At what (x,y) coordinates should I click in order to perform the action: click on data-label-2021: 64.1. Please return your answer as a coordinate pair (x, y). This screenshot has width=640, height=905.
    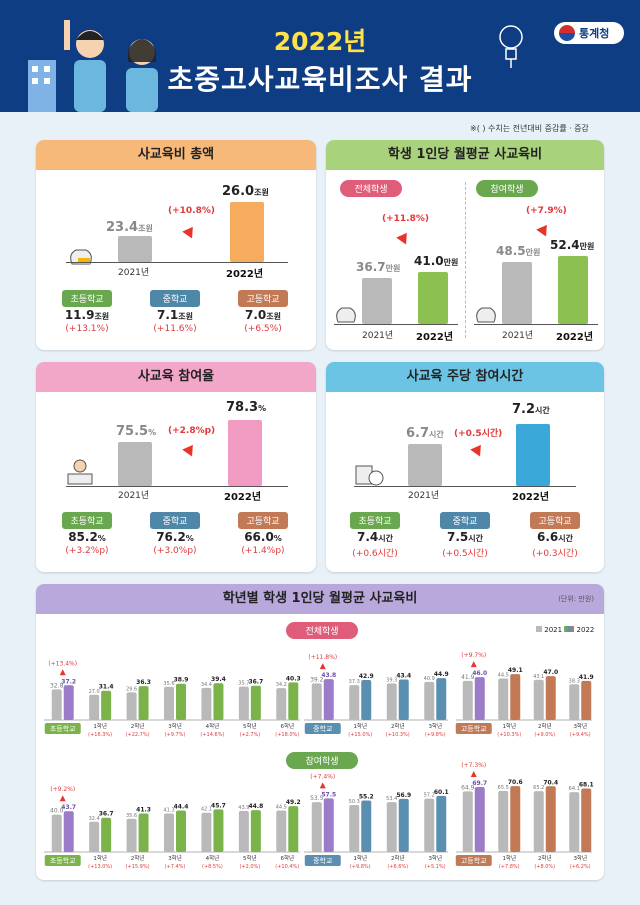
    Looking at the image, I should click on (574, 789).